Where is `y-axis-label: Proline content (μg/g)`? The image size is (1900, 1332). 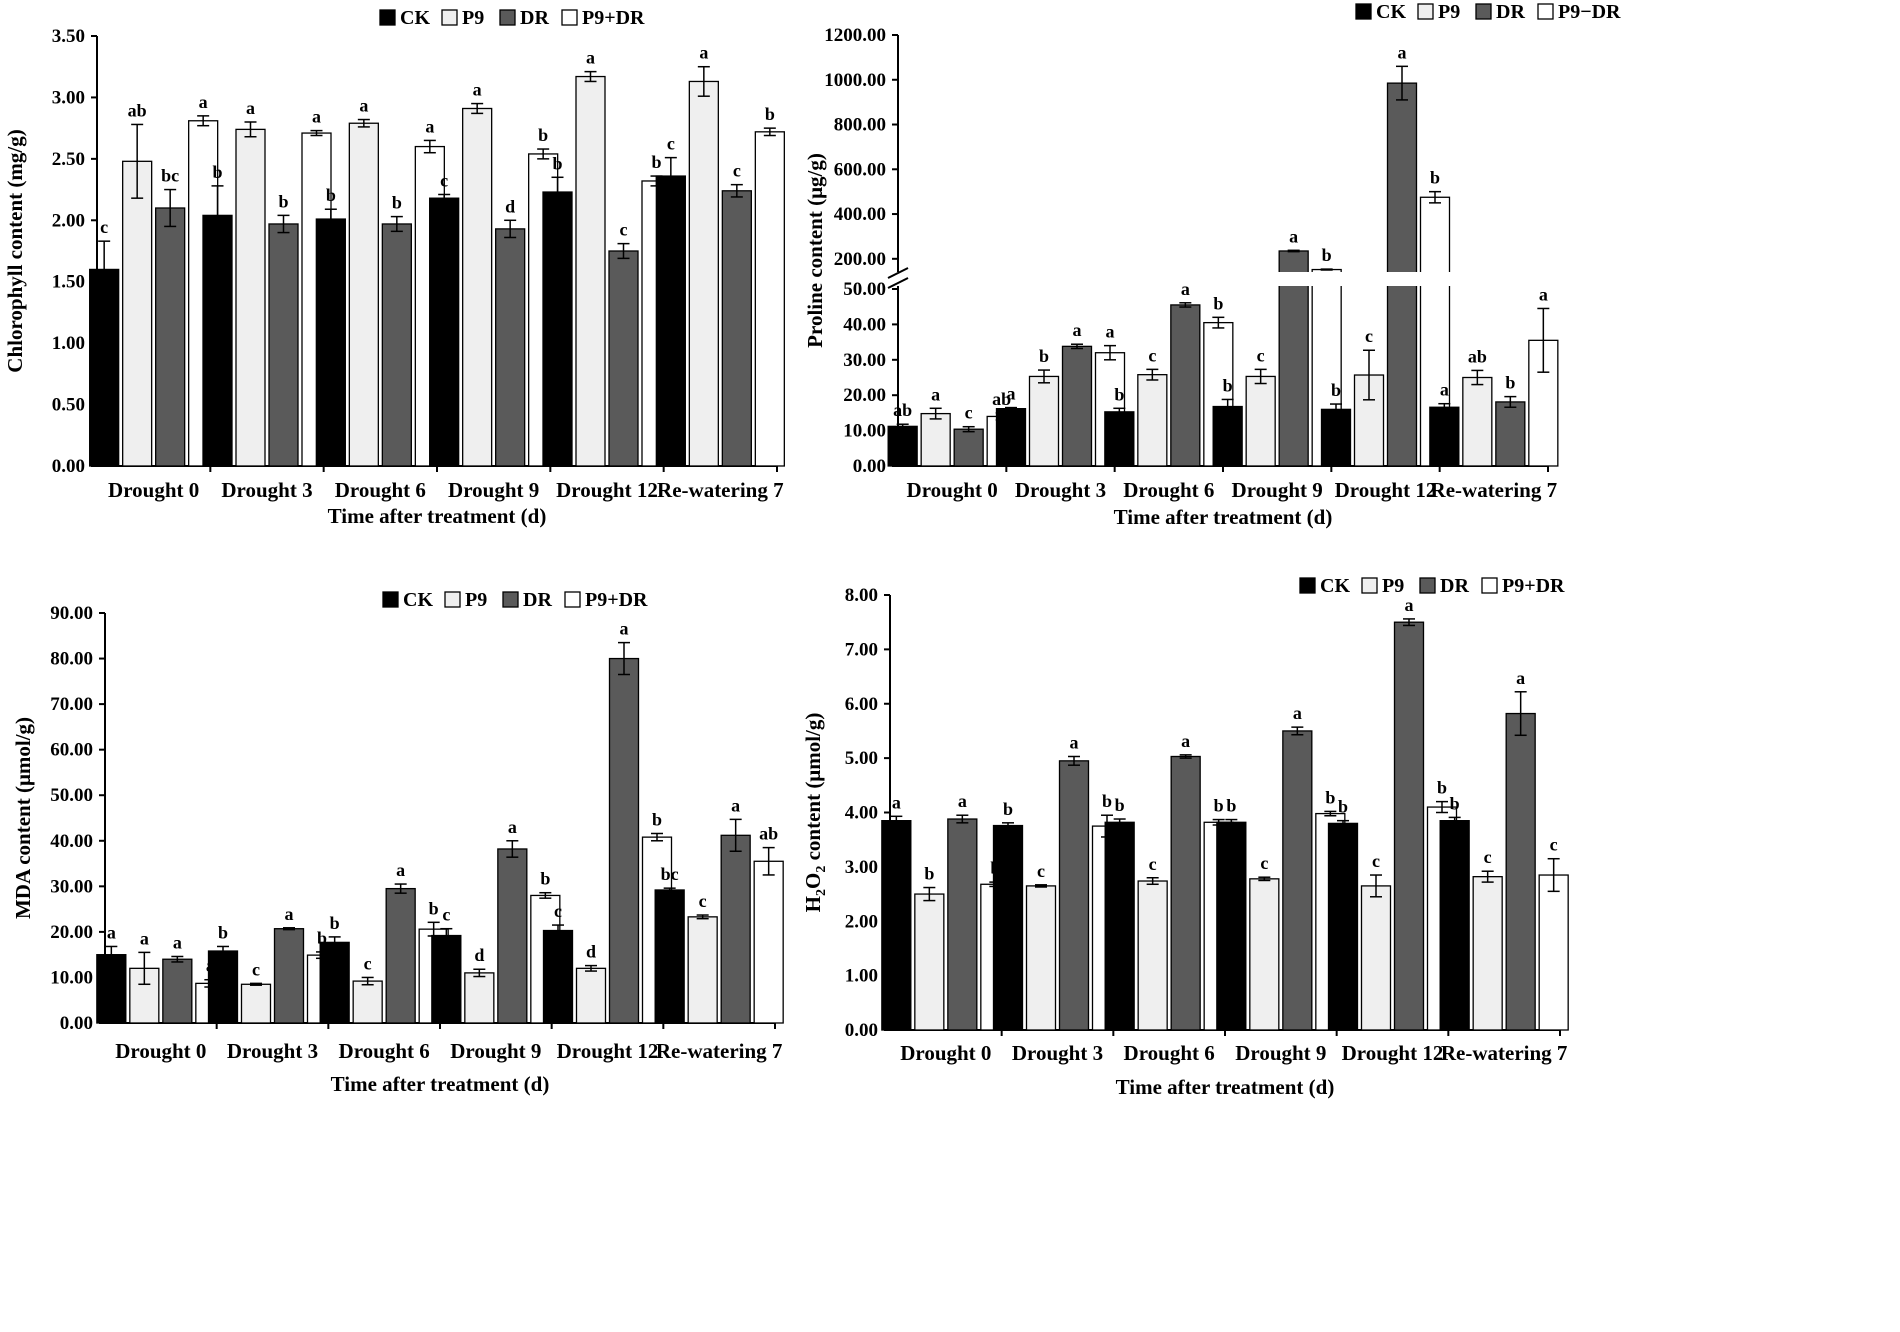 y-axis-label: Proline content (μg/g) is located at coordinates (815, 250).